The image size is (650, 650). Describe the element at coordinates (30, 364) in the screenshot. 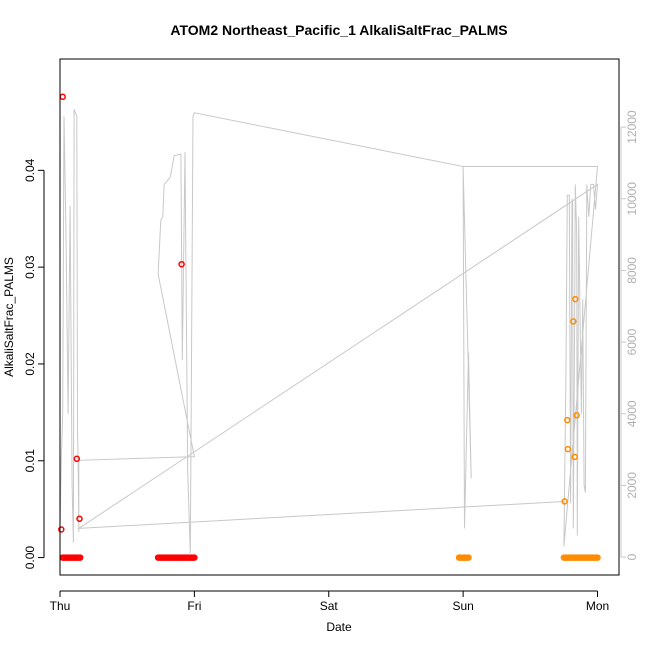

I see `y-left-tick-label: 0.02` at that location.